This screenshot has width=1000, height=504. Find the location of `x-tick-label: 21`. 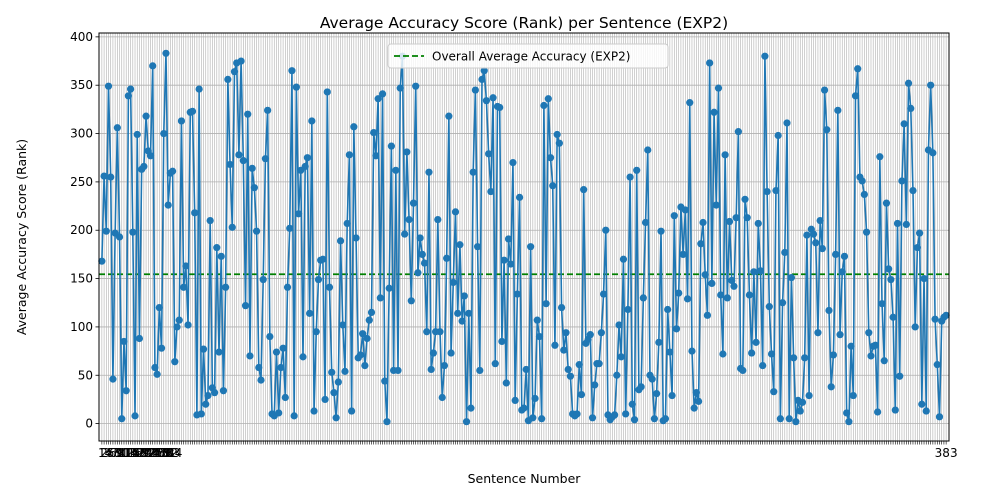

x-tick-label: 21 is located at coordinates (145, 453).